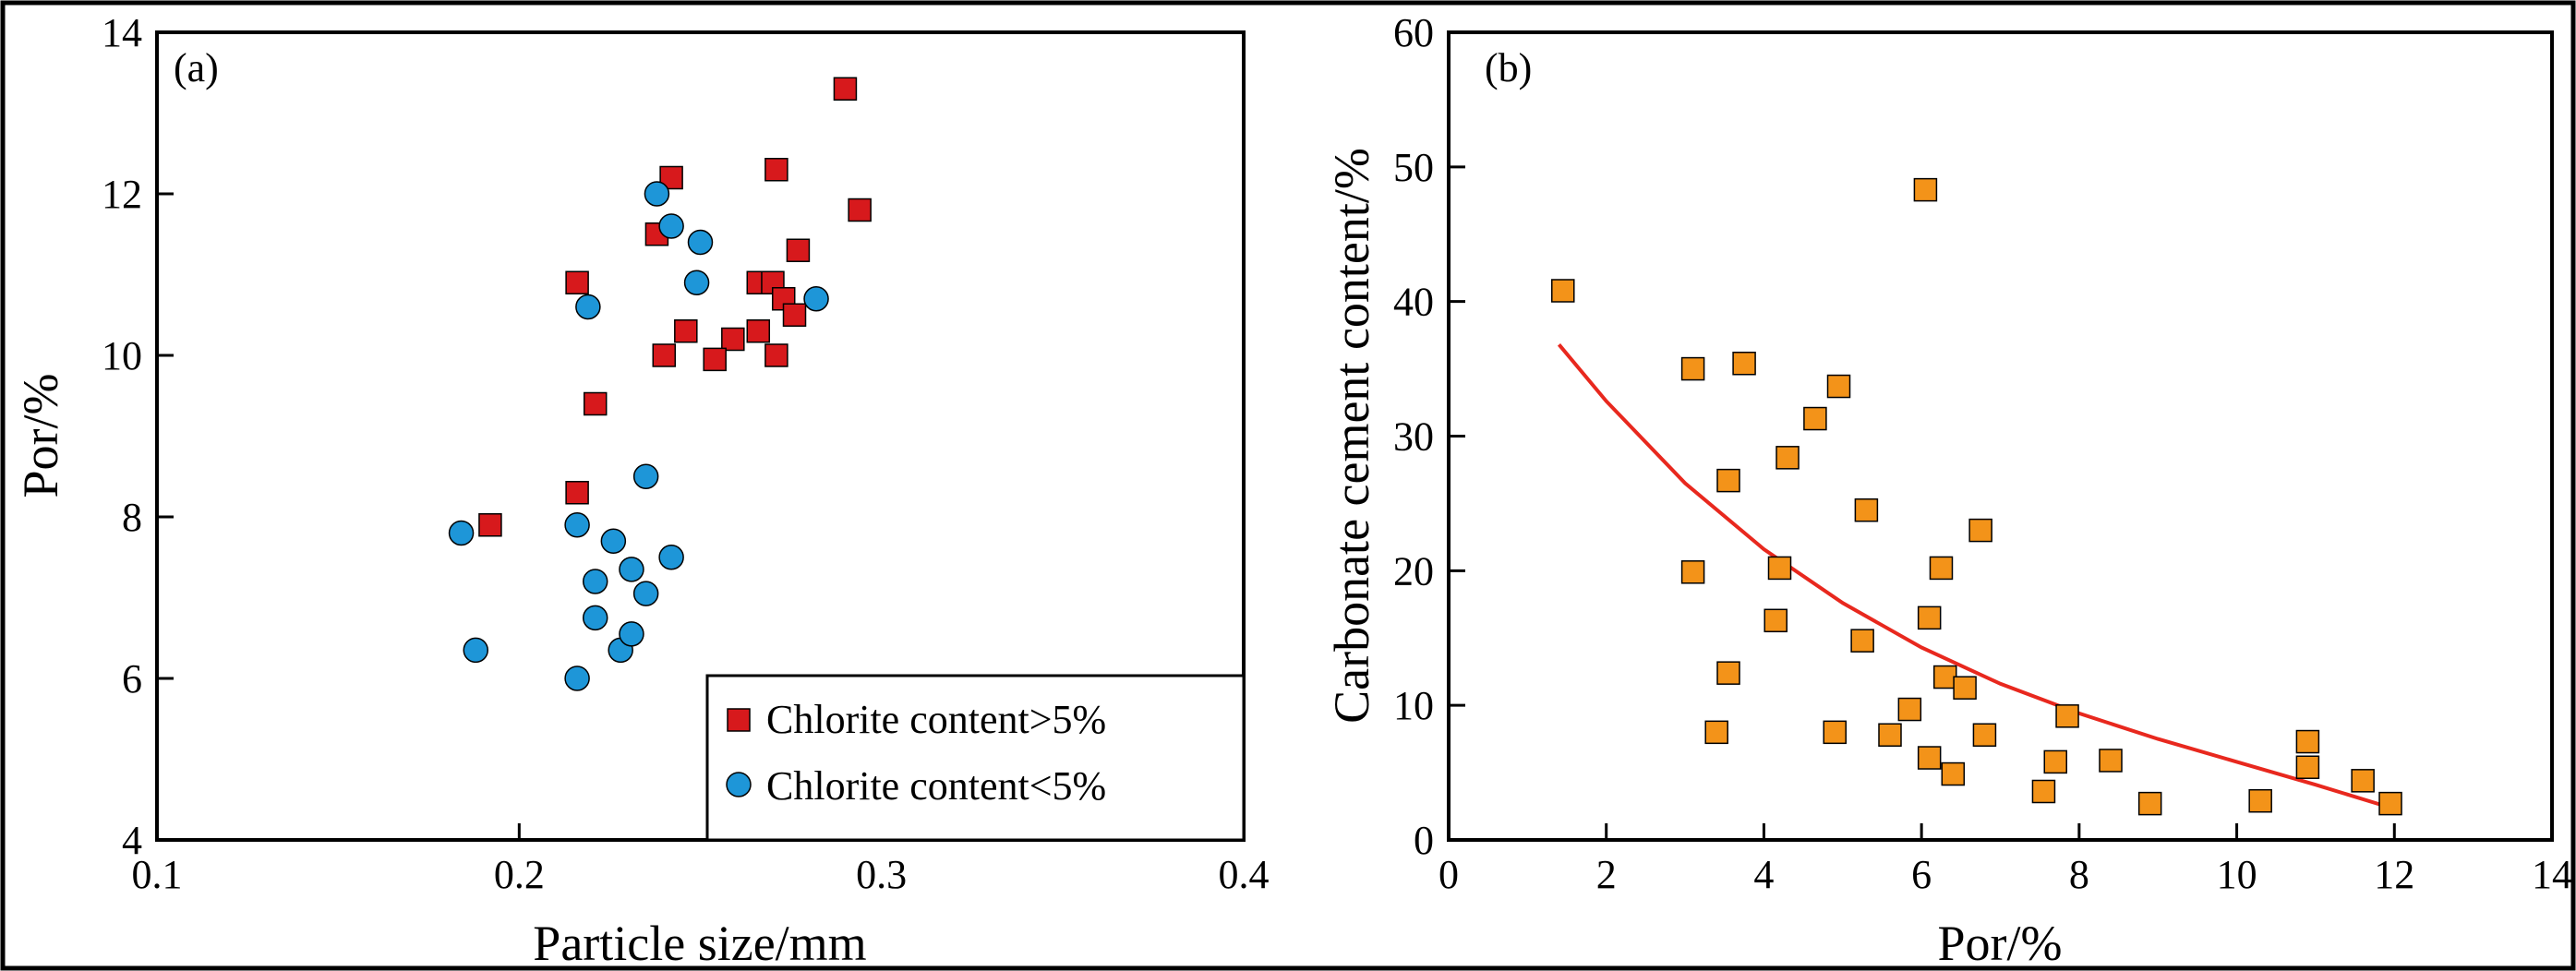  What do you see at coordinates (975, 758) in the screenshot?
I see `panel-a-legend: Chlorite content>5% Chlorite content<5%` at bounding box center [975, 758].